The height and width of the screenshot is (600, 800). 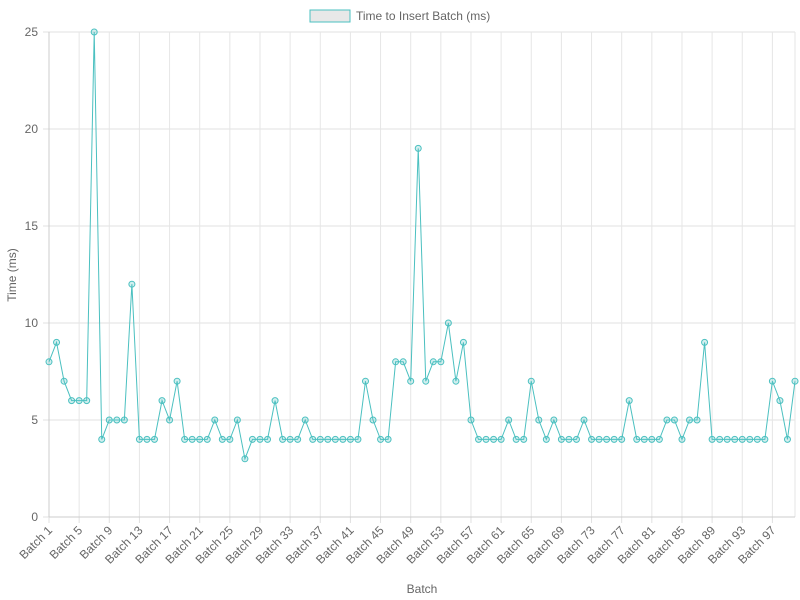 What do you see at coordinates (330, 16) in the screenshot?
I see `legend-swatch` at bounding box center [330, 16].